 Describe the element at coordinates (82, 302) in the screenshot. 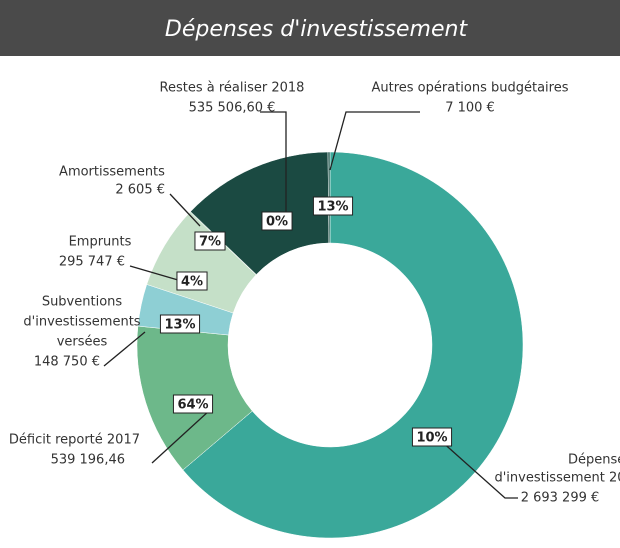

I see `slice-label: Subventions` at that location.